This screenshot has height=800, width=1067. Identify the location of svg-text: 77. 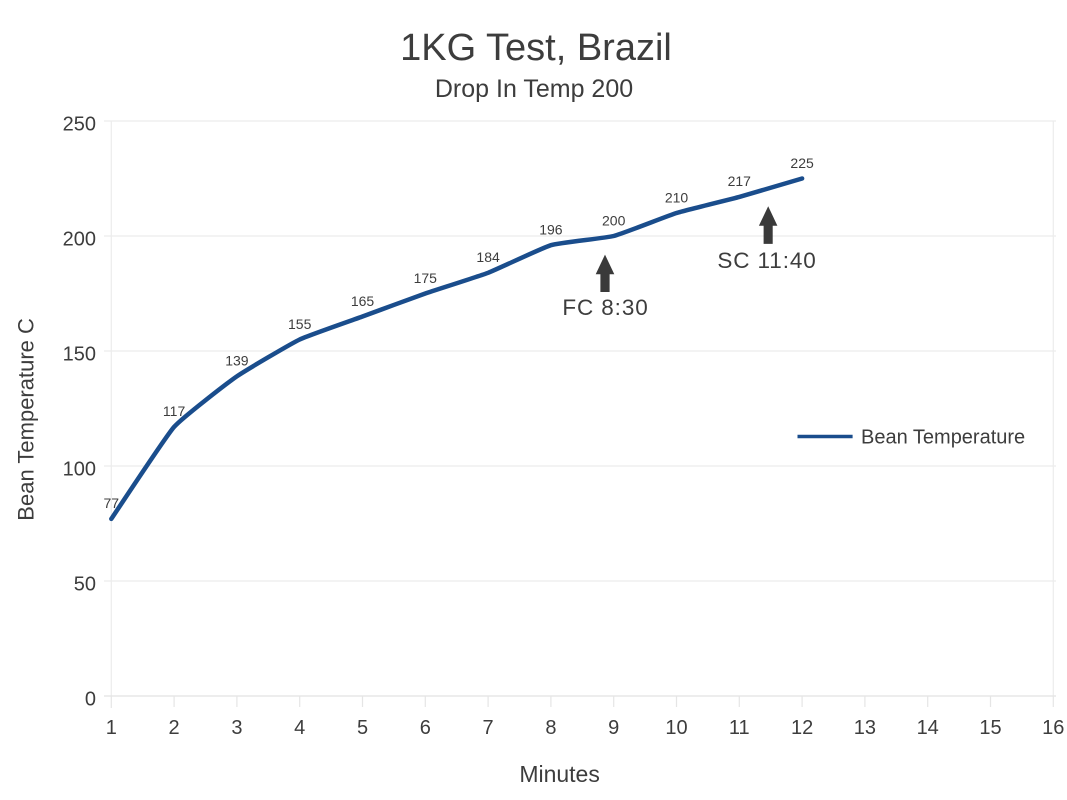
(112, 503).